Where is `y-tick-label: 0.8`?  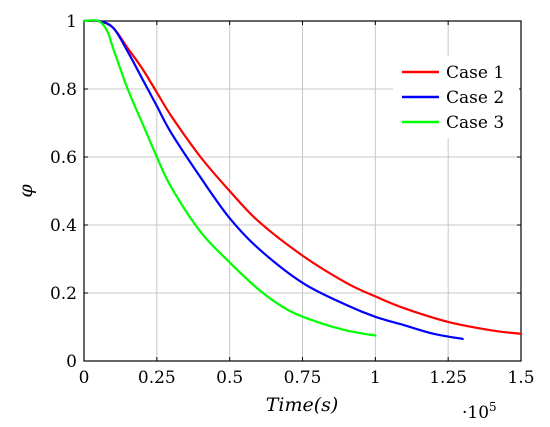
y-tick-label: 0.8 is located at coordinates (63, 90).